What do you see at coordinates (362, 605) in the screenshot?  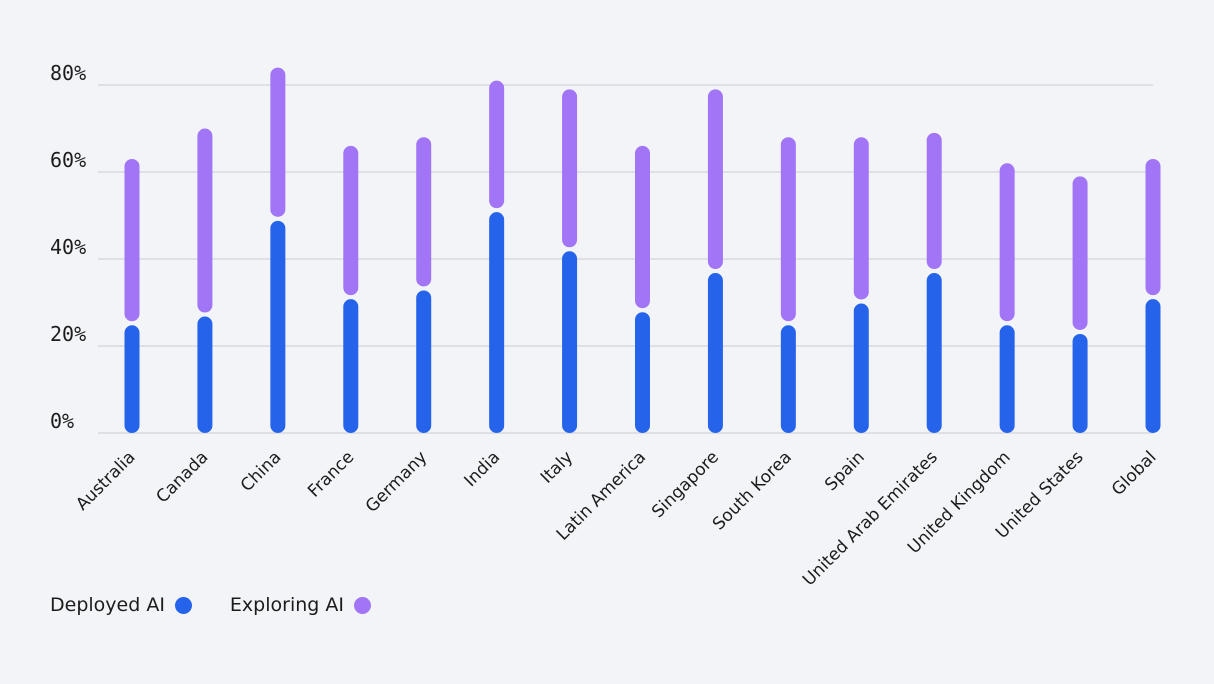 I see `legend-dot-exploring-icon` at bounding box center [362, 605].